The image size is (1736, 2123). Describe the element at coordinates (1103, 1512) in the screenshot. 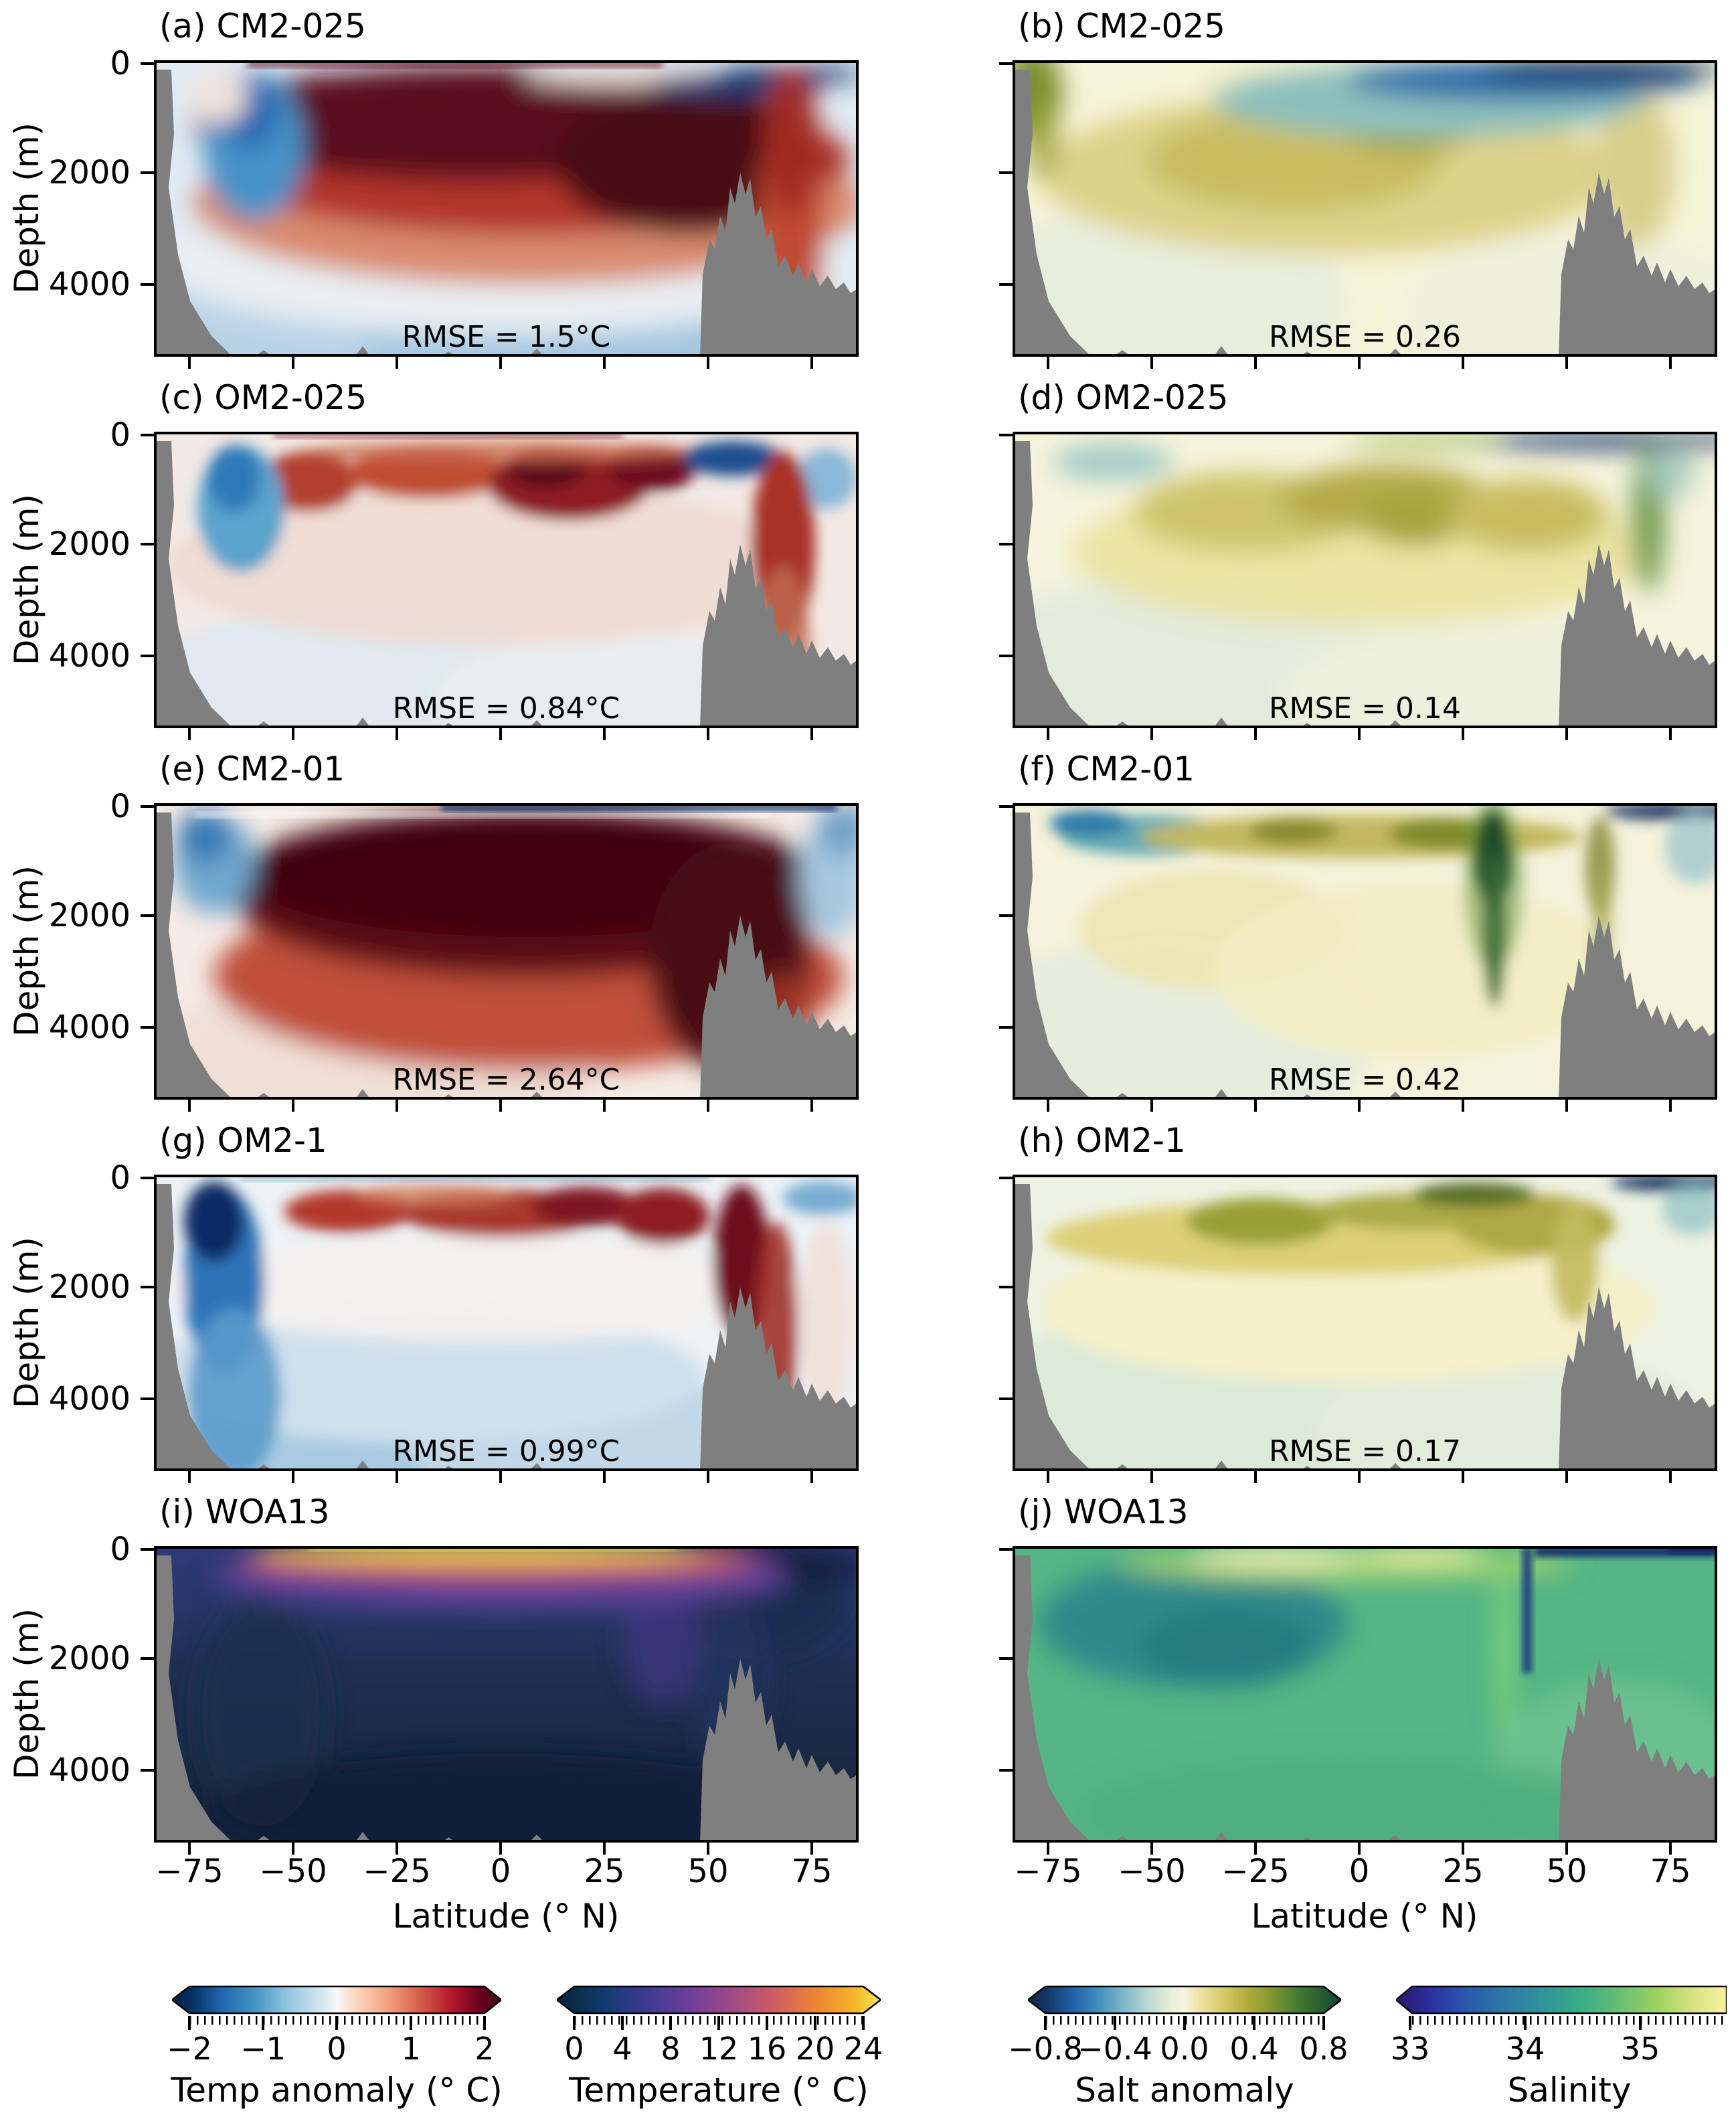

I see `panel-j-title: (j) WOA13` at that location.